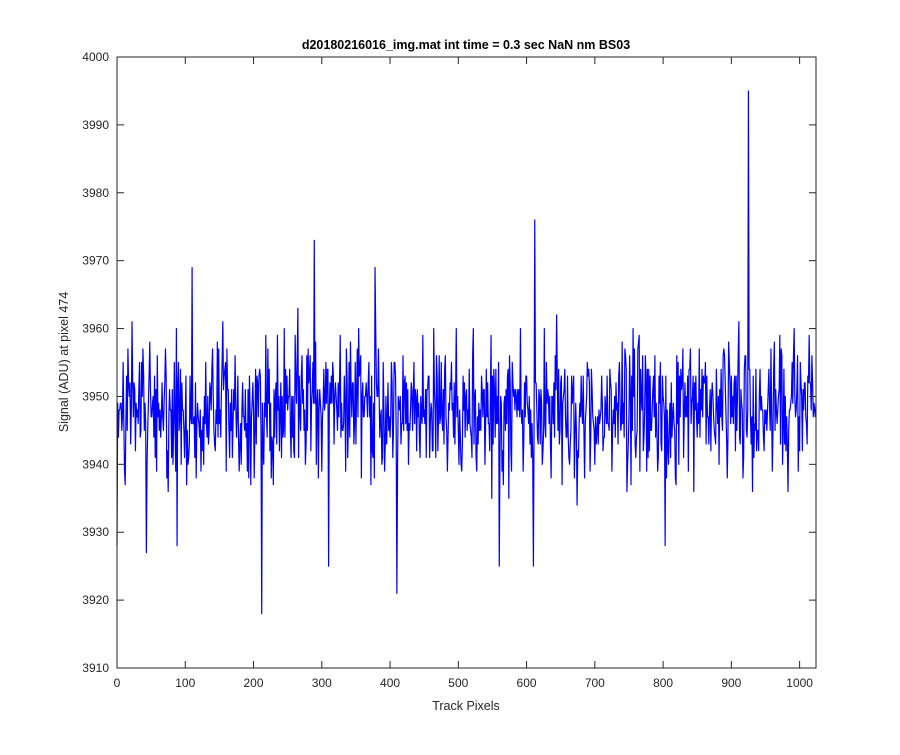  What do you see at coordinates (466, 706) in the screenshot?
I see `x-axis-label: Track Pixels` at bounding box center [466, 706].